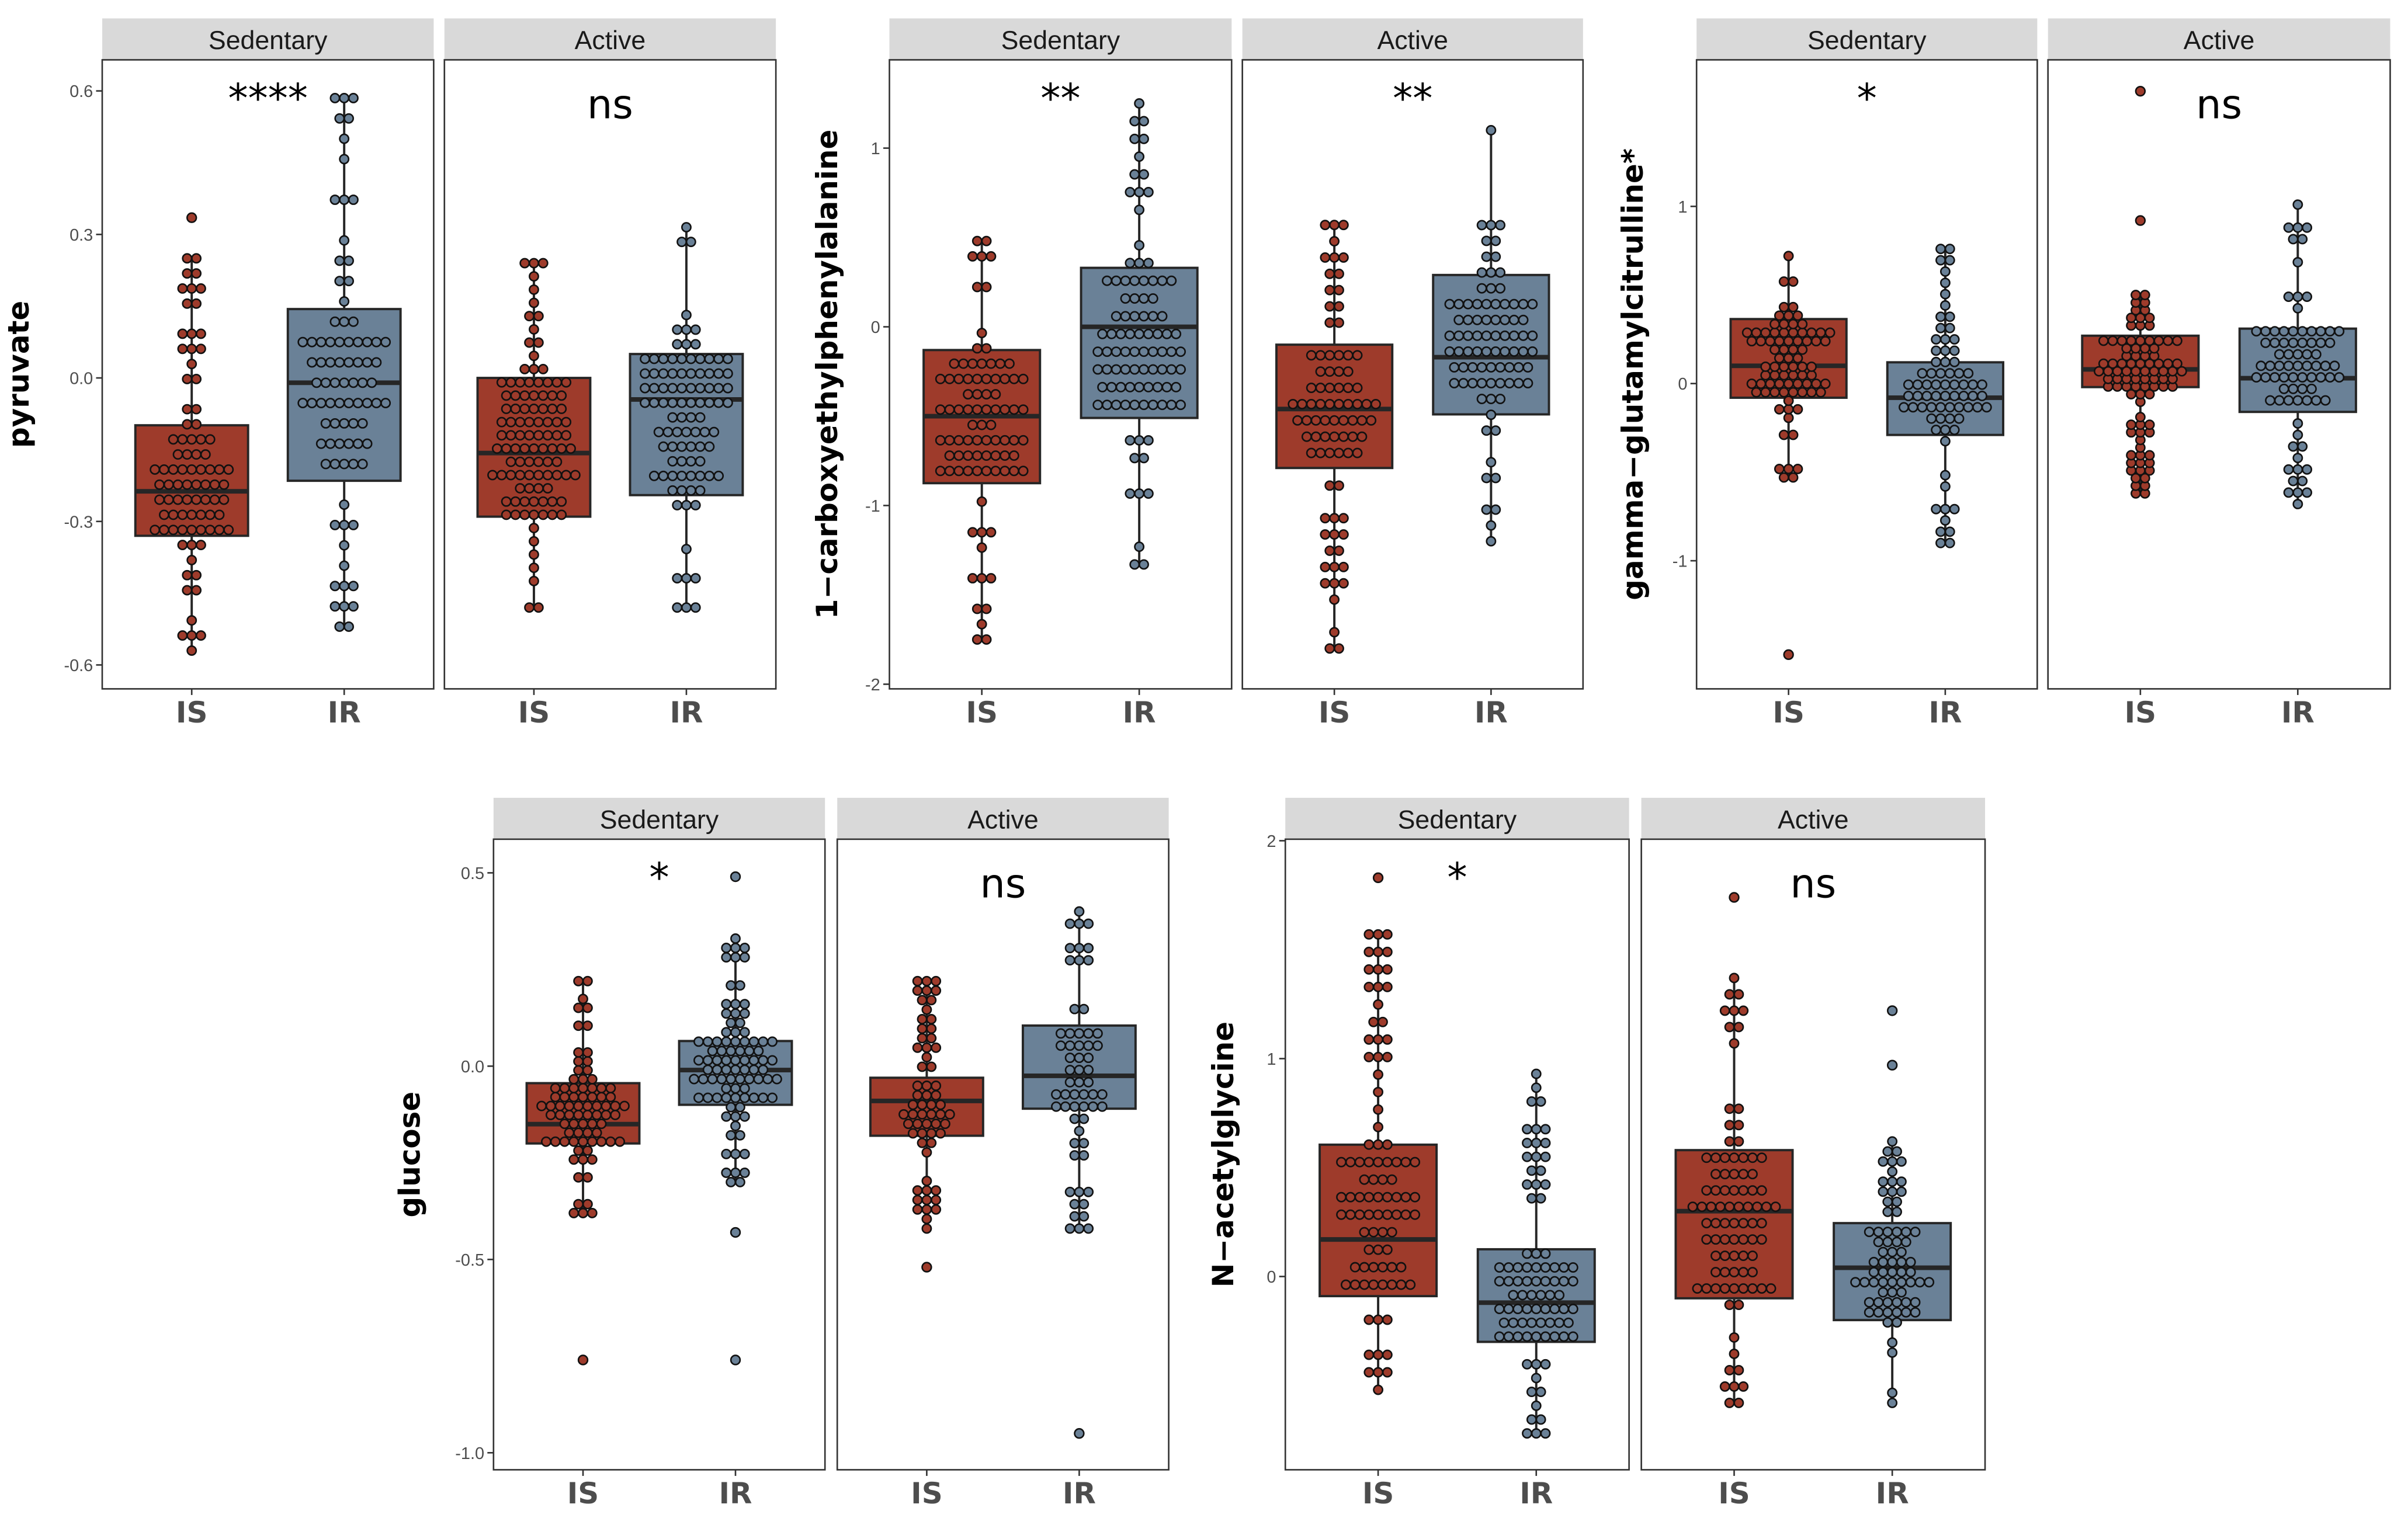 The image size is (2408, 1525). What do you see at coordinates (610, 39) in the screenshot?
I see `facet-strip` at bounding box center [610, 39].